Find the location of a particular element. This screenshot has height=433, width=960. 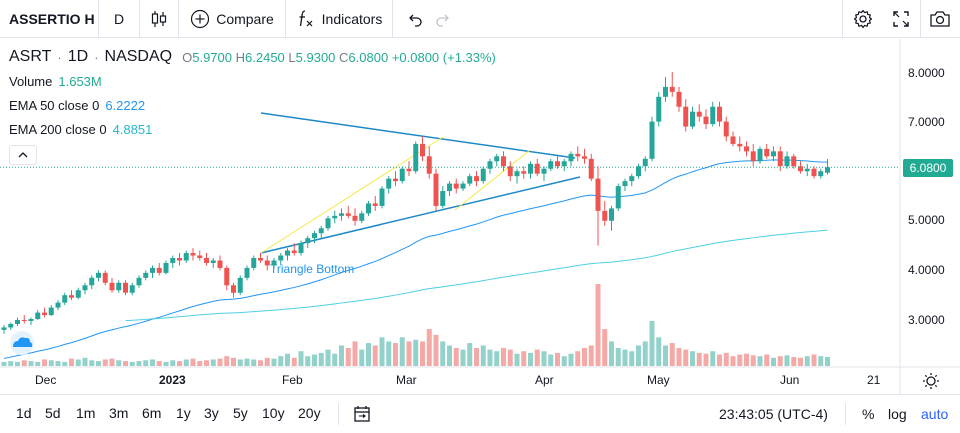

range-5d-button: 5d is located at coordinates (53, 413).